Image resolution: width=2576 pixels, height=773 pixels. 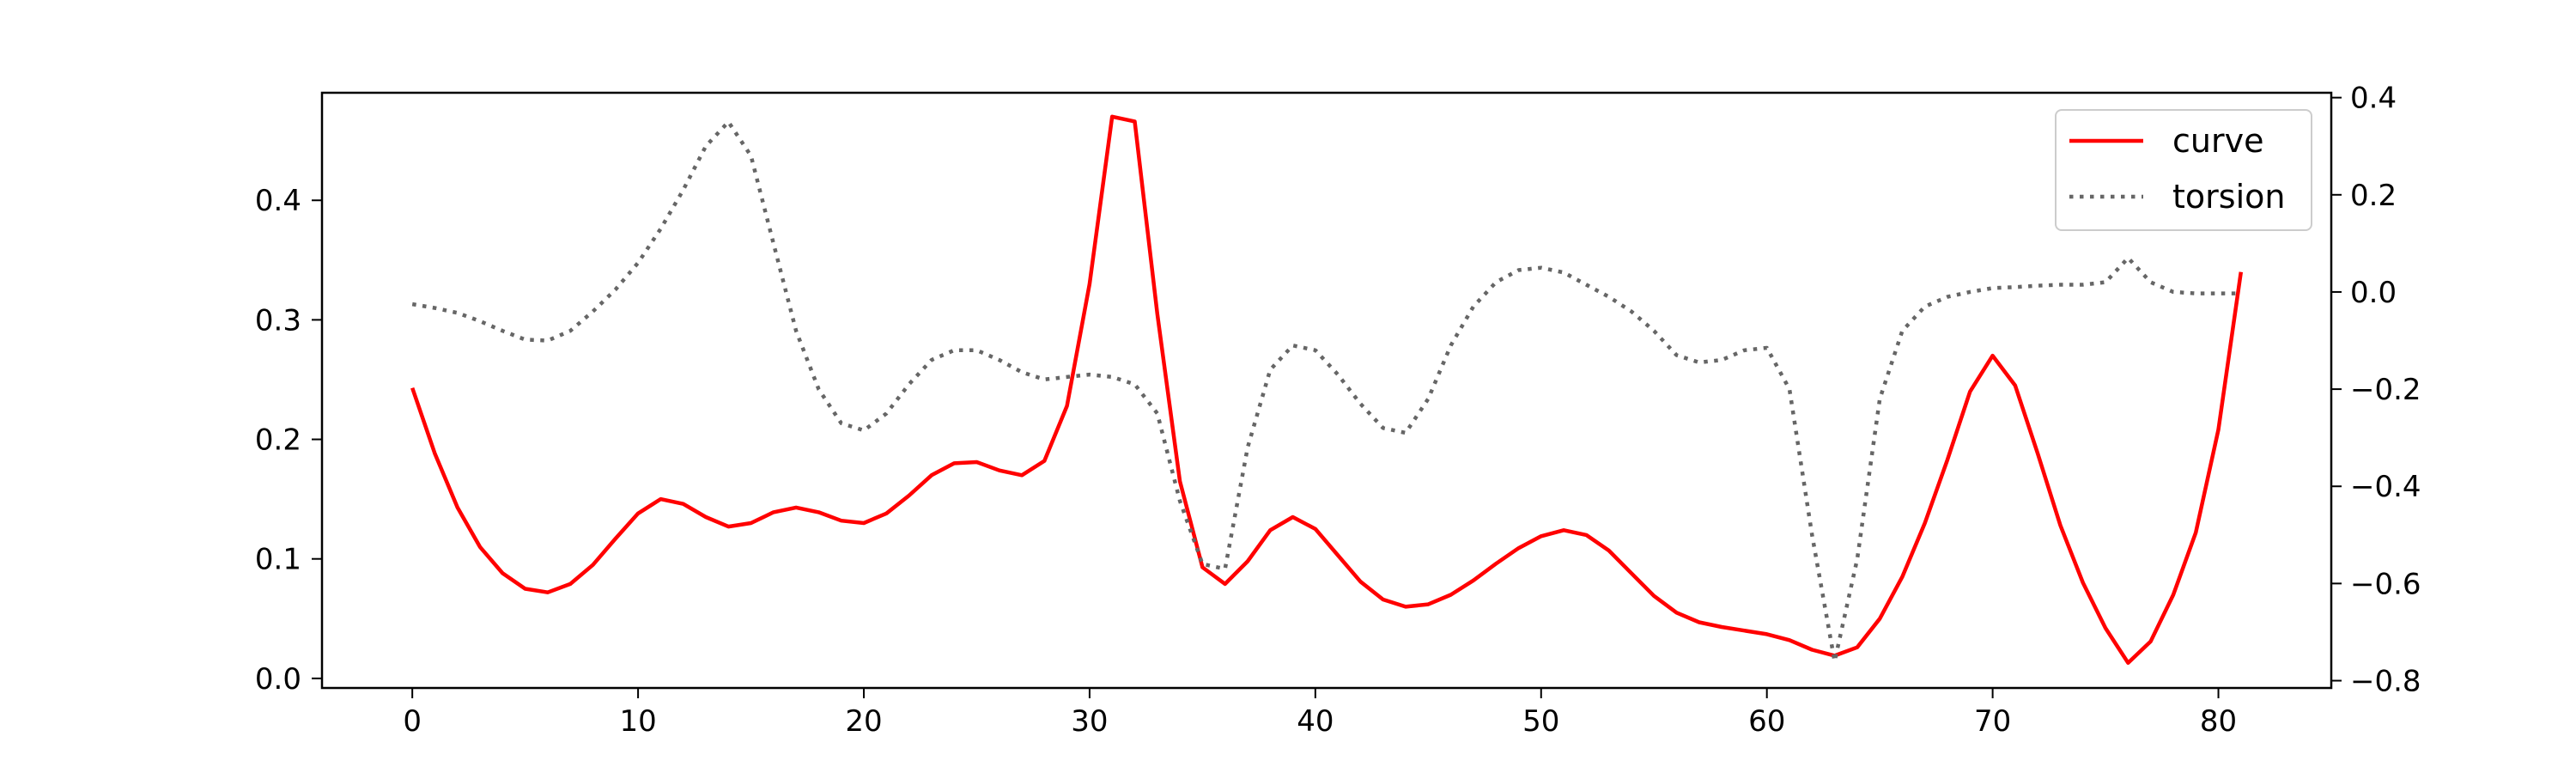 What do you see at coordinates (2217, 141) in the screenshot?
I see `legend-label-curve: curve` at bounding box center [2217, 141].